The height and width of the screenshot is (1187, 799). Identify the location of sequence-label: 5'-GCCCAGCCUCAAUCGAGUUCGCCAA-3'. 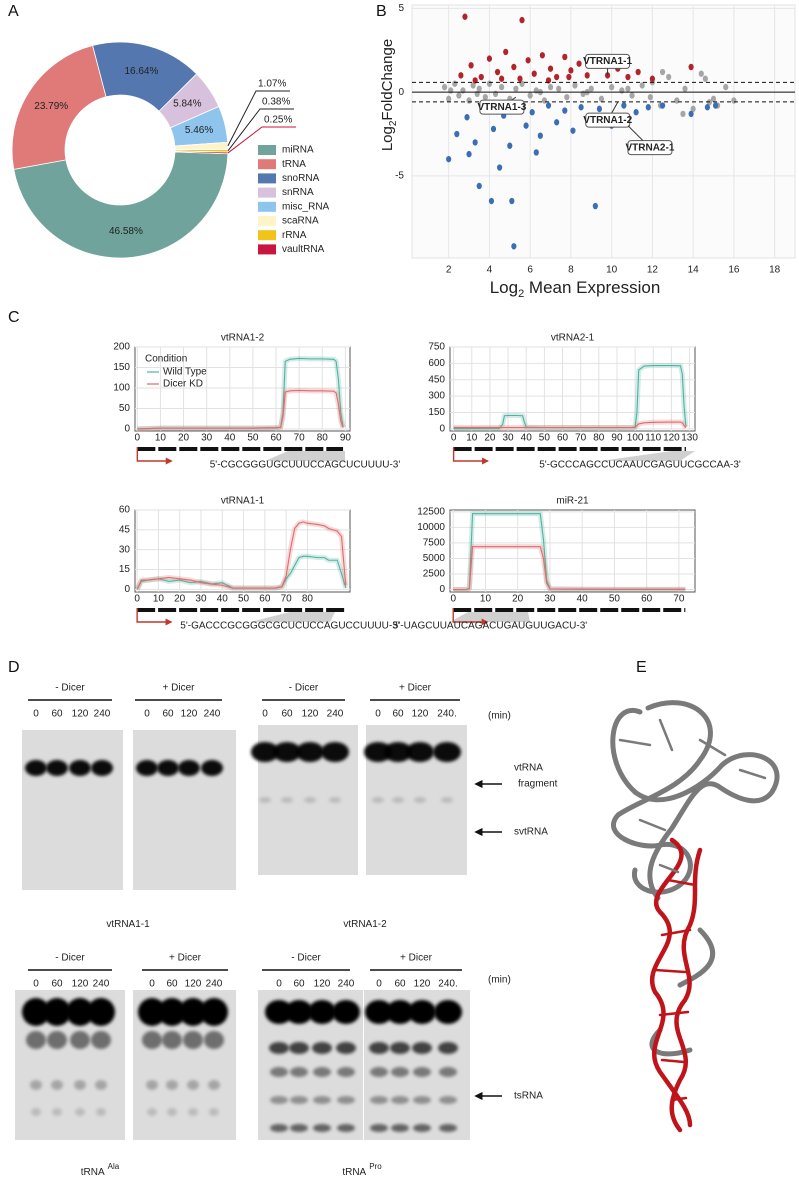
(640, 465).